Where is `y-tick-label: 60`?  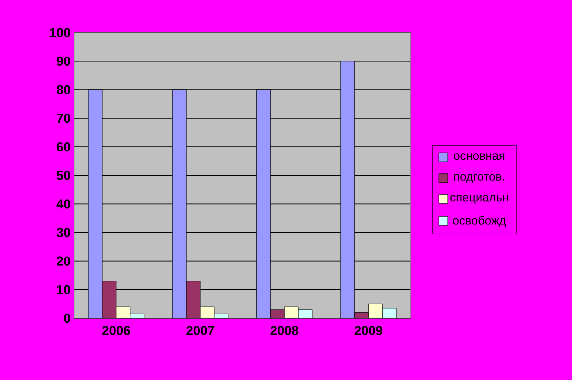 y-tick-label: 60 is located at coordinates (63, 147).